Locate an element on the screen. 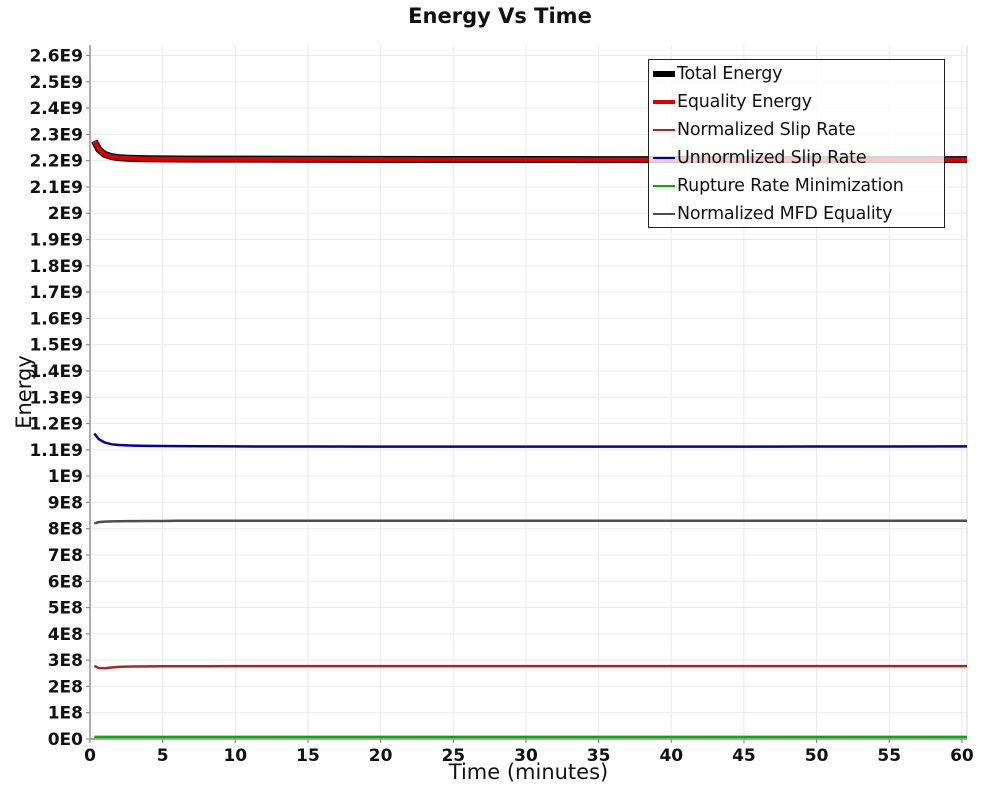 The height and width of the screenshot is (800, 1000). y-tick-label: 0E0 is located at coordinates (65, 740).